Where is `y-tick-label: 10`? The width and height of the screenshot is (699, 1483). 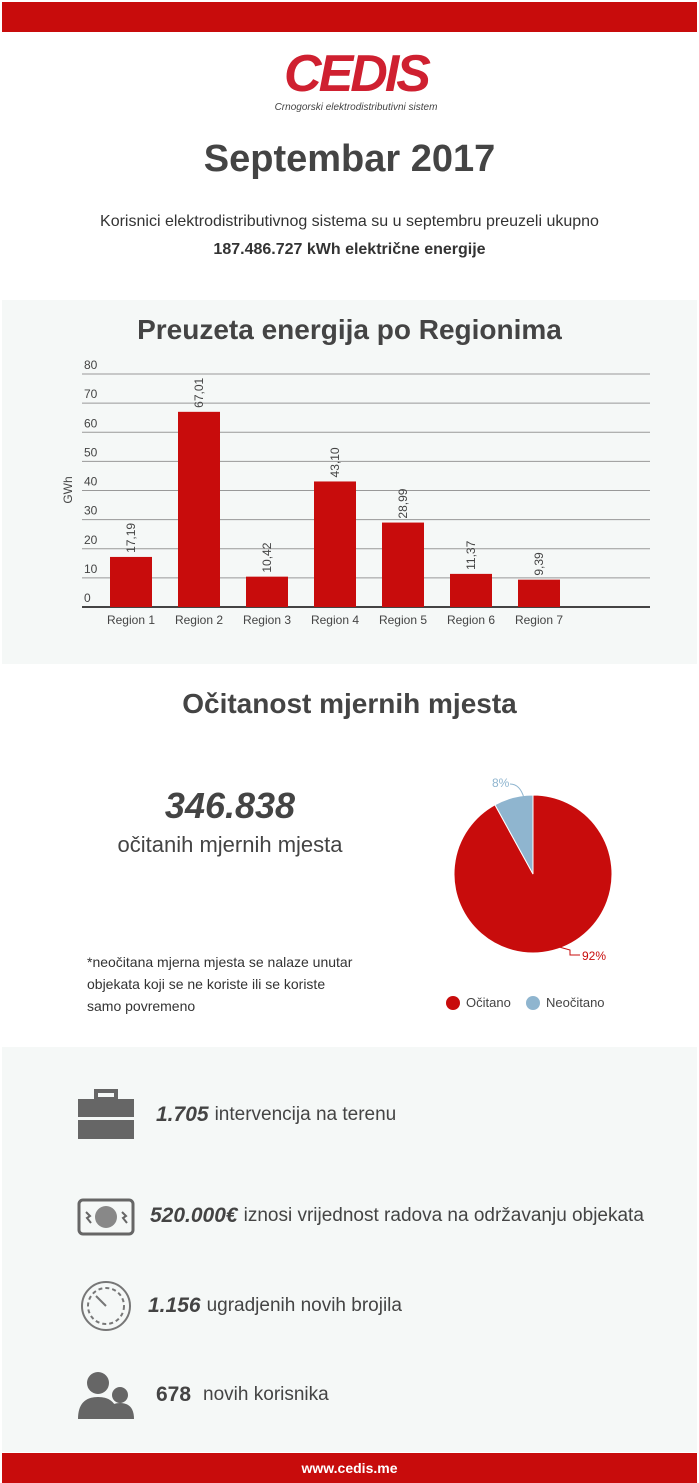
y-tick-label: 10 is located at coordinates (91, 569).